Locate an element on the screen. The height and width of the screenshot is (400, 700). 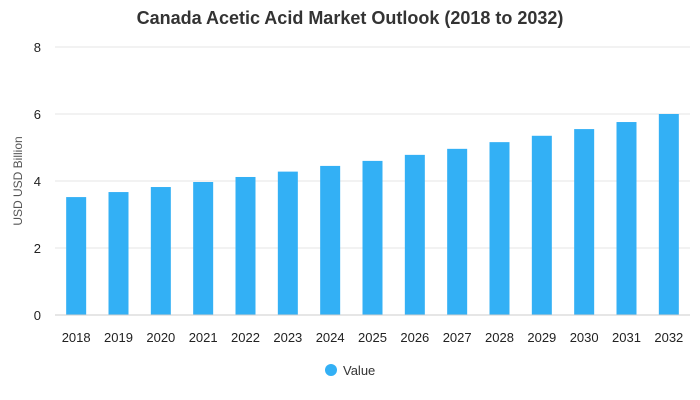
bar-2024 is located at coordinates (330, 240).